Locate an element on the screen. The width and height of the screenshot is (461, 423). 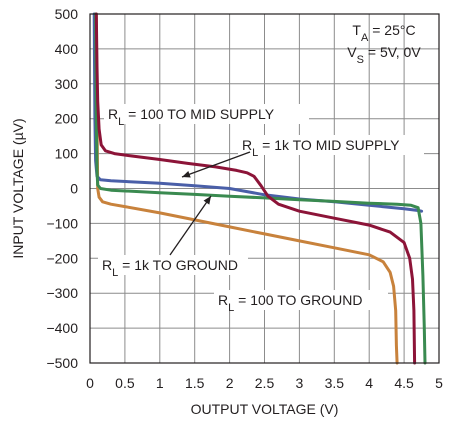
condition-temperature-rest: = 25°C is located at coordinates (391, 30).